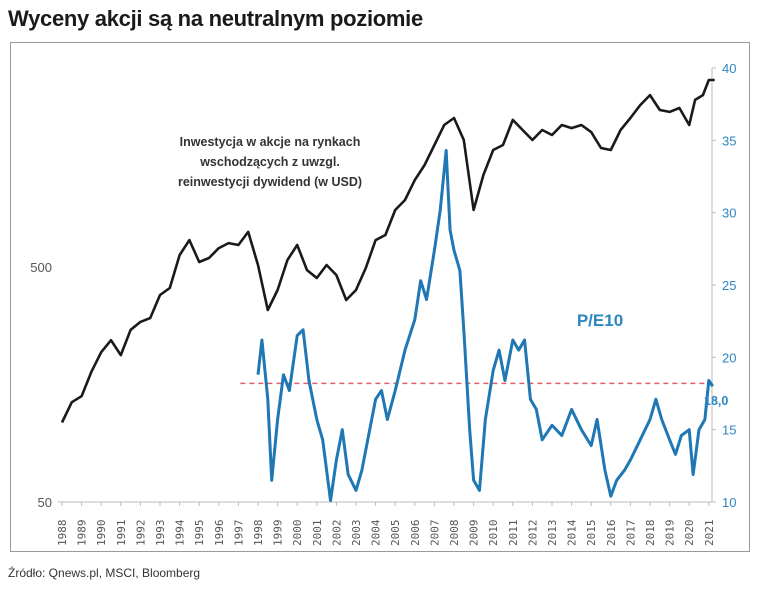  I want to click on x-tick-label: 2015, so click(591, 533).